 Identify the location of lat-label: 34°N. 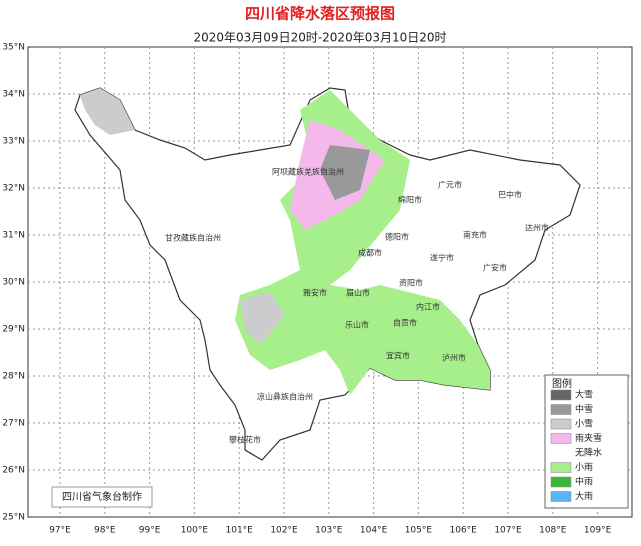
(13, 95).